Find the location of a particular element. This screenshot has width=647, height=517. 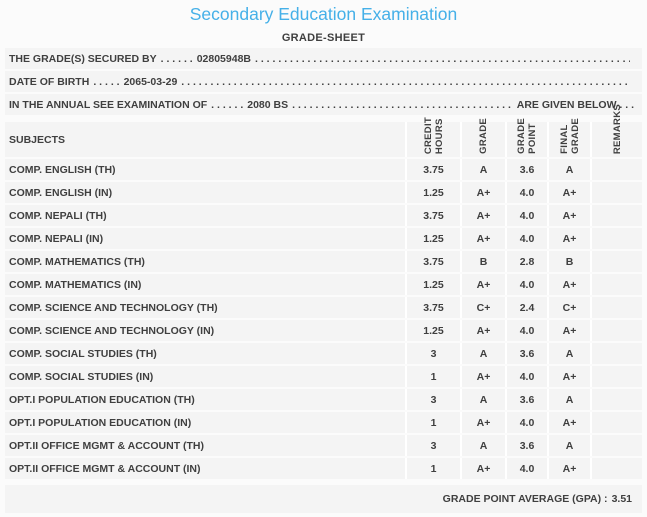

table-row: COMP. NEPALI (TH) 3.75 A+ 4.0 A+ is located at coordinates (323, 215).